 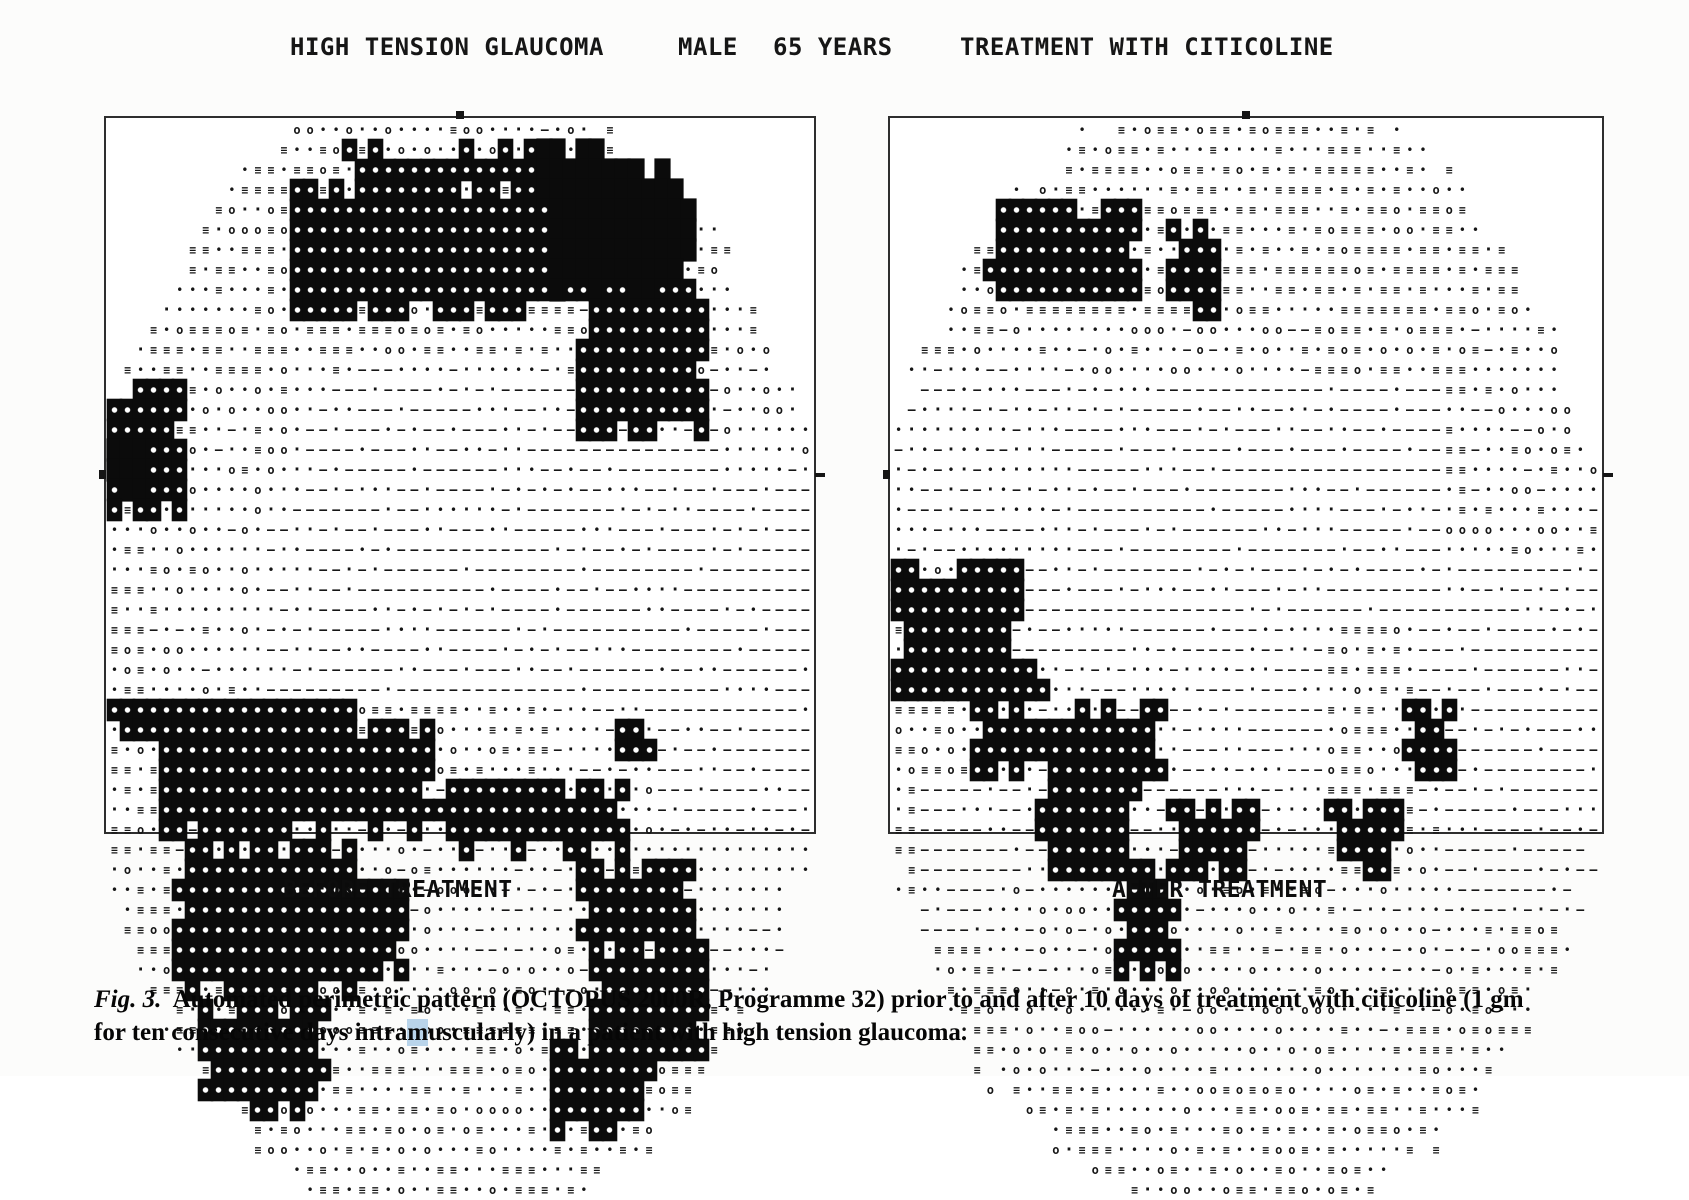 I want to click on panel-label-after: AFTER TREATMENT, so click(x=1220, y=890).